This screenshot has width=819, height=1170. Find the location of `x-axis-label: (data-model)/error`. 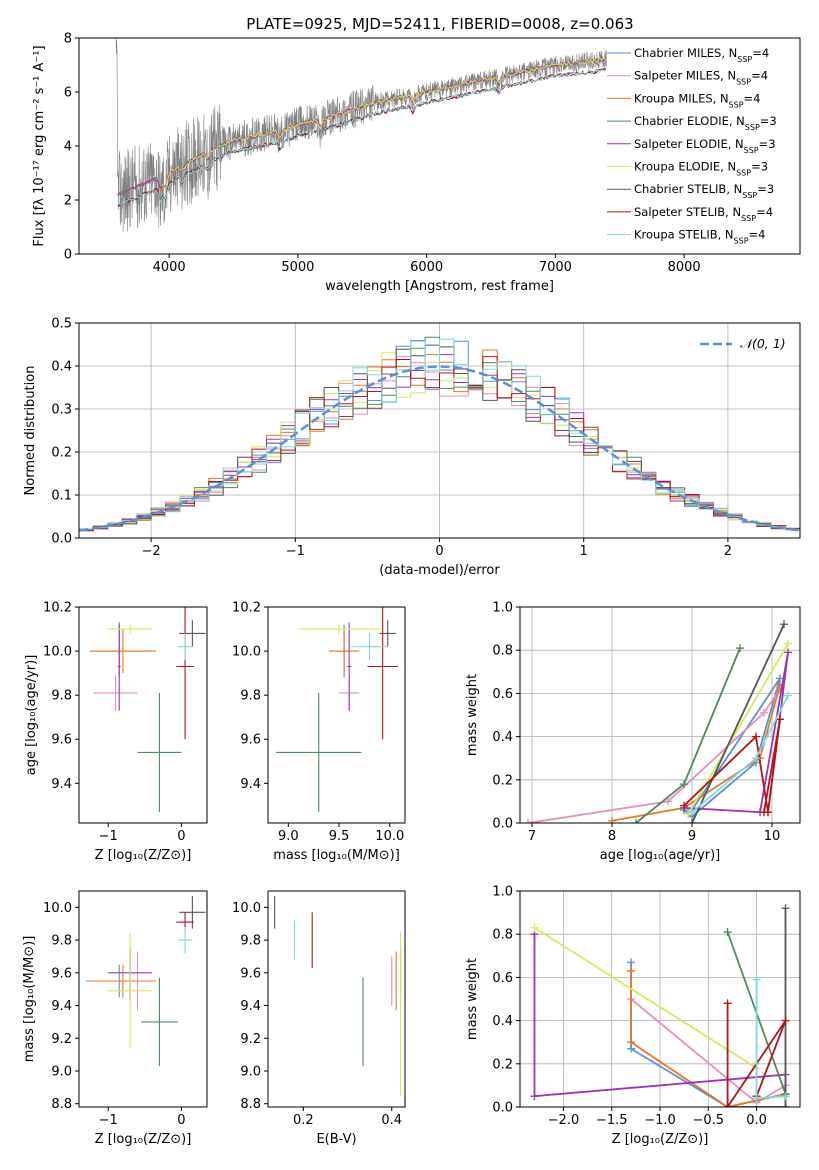

x-axis-label: (data-model)/error is located at coordinates (439, 570).